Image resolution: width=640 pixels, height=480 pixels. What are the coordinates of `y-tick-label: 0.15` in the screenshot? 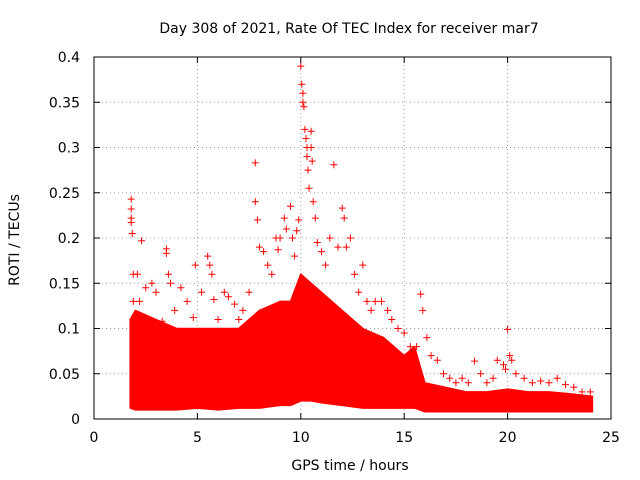 It's located at (64, 284).